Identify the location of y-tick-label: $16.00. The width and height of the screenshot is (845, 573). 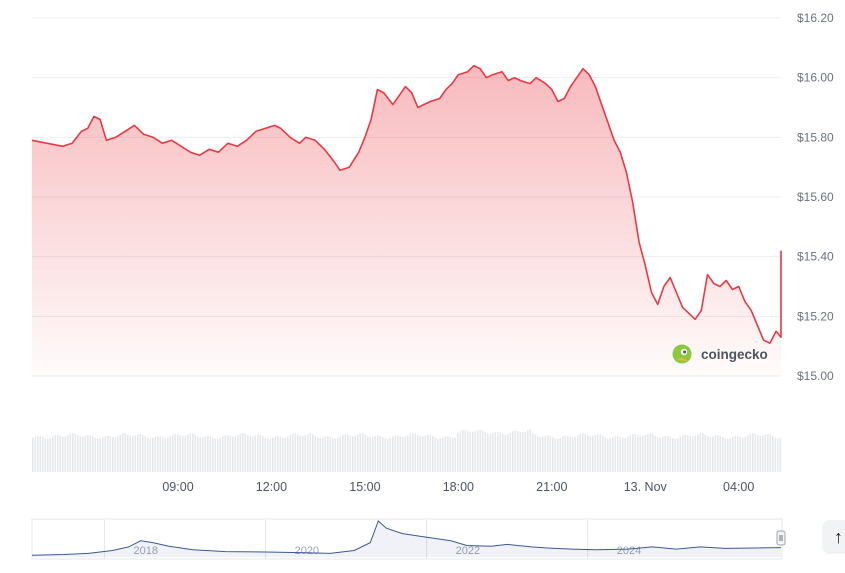
(815, 78).